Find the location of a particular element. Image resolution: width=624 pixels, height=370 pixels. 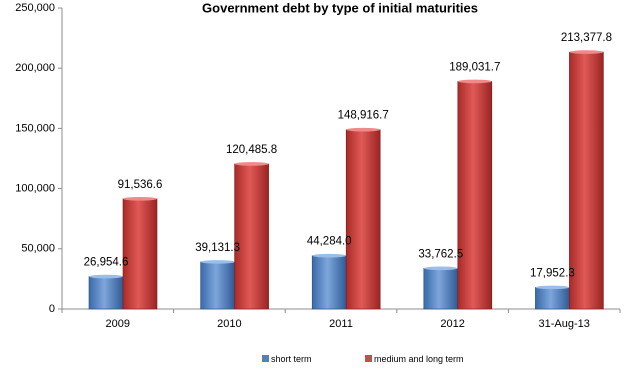

legend: short term medium and long term is located at coordinates (363, 359).